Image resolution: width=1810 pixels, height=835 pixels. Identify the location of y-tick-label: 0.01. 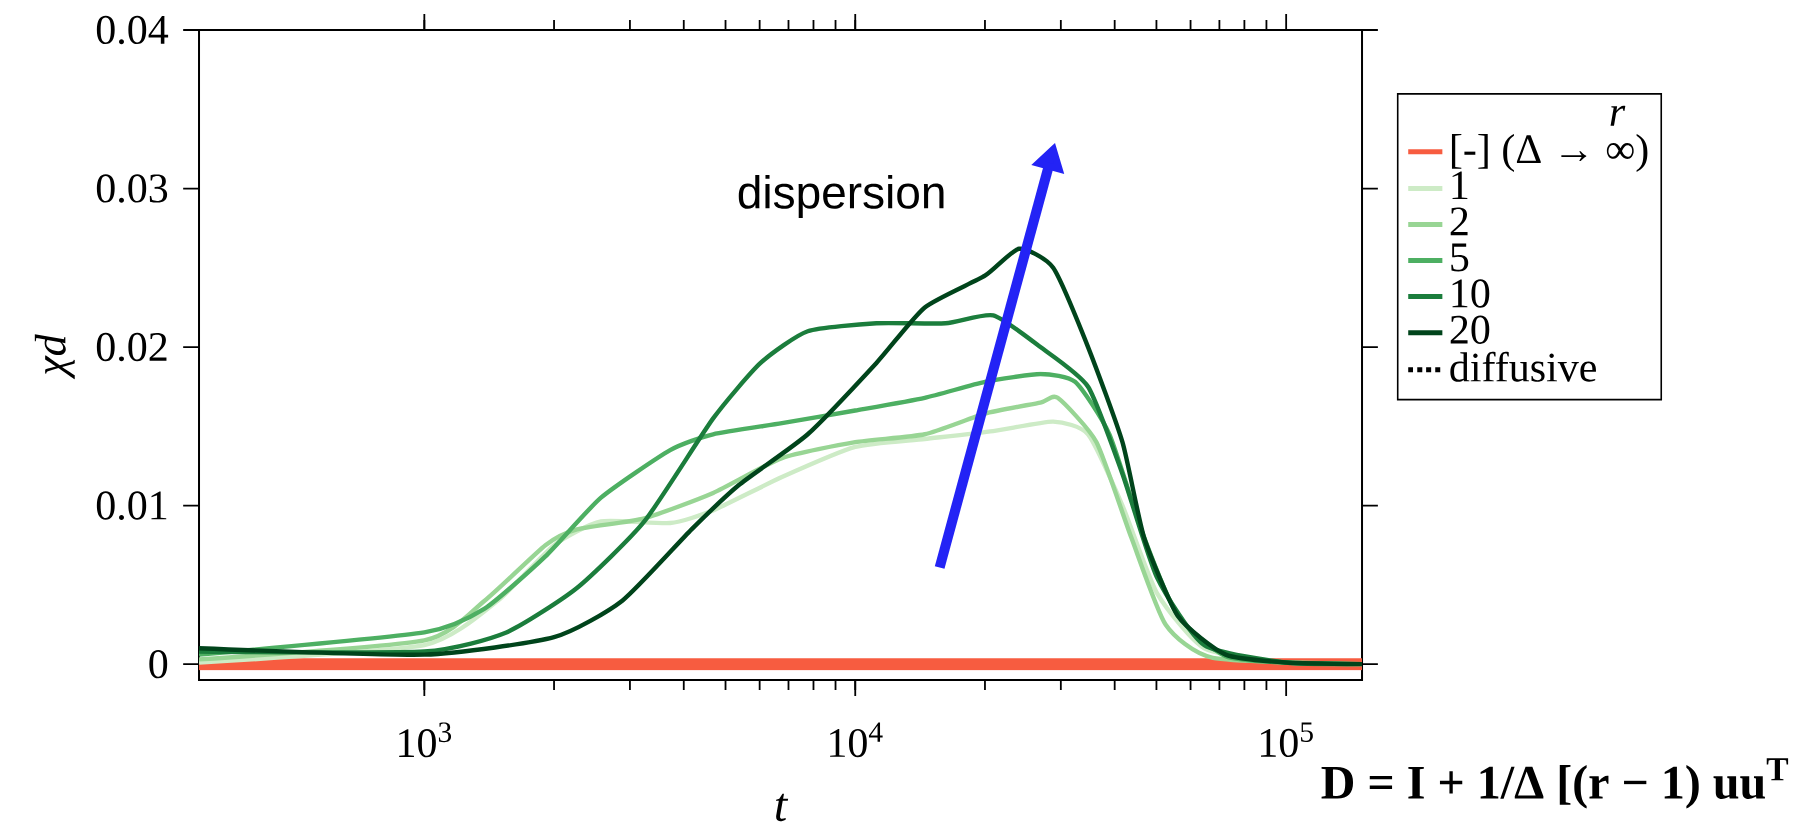
(131, 505).